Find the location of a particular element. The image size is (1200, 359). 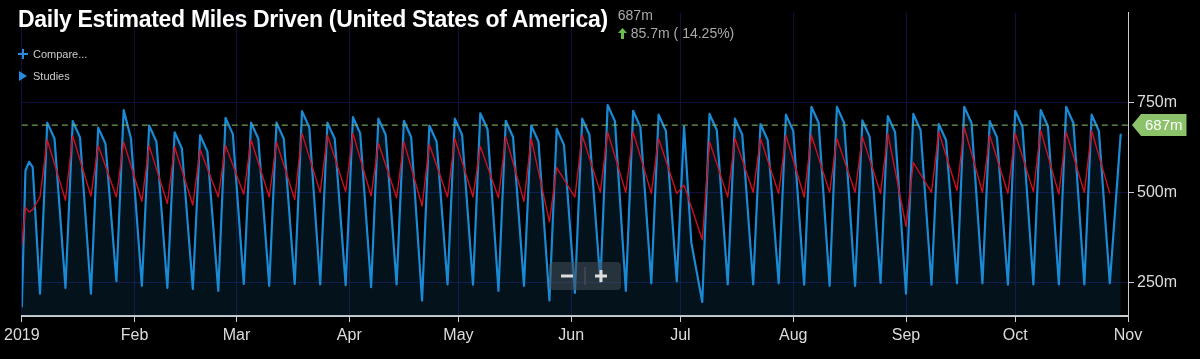

x-tick-label: Sep is located at coordinates (906, 335).